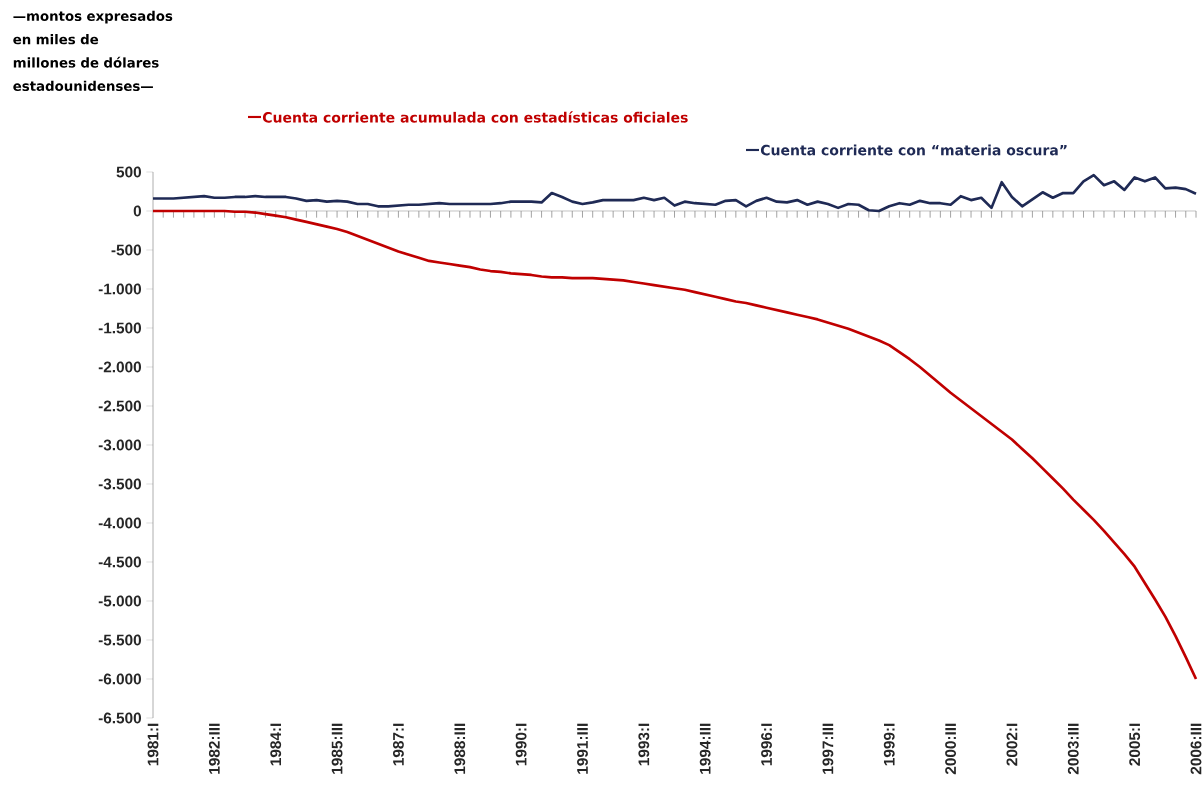 The height and width of the screenshot is (810, 1204). Describe the element at coordinates (126, 250) in the screenshot. I see `y-tick-label: -500` at that location.